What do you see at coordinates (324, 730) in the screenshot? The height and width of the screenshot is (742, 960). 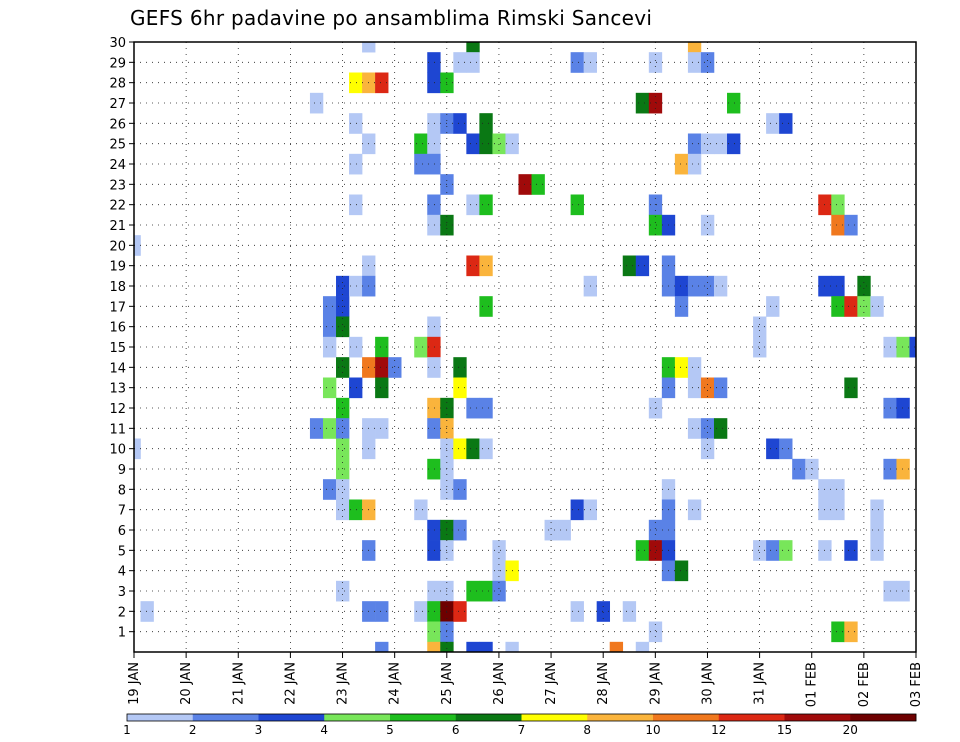 I see `legend-label: 4` at bounding box center [324, 730].